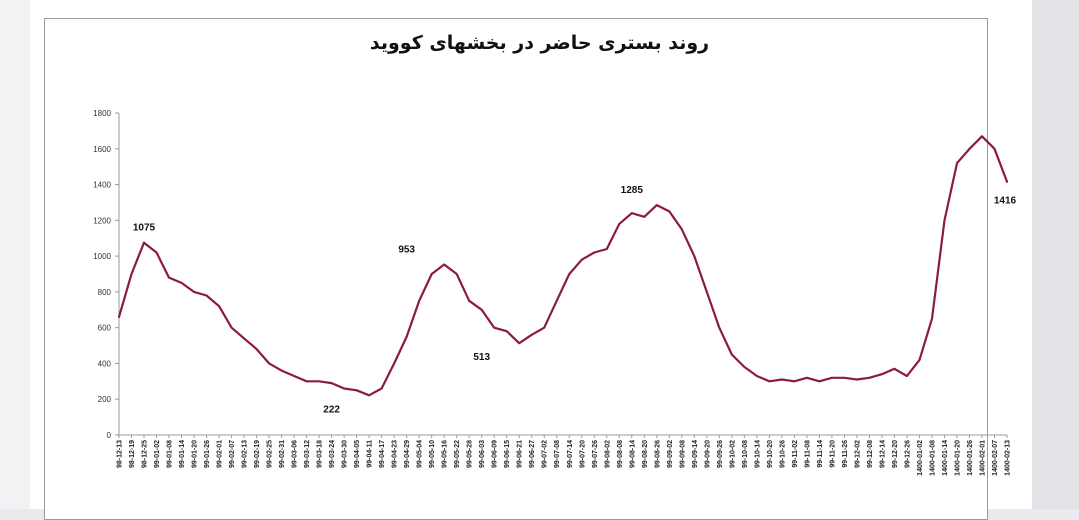 This screenshot has height=520, width=1079. I want to click on x-tick-label: 99-11-02, so click(795, 454).